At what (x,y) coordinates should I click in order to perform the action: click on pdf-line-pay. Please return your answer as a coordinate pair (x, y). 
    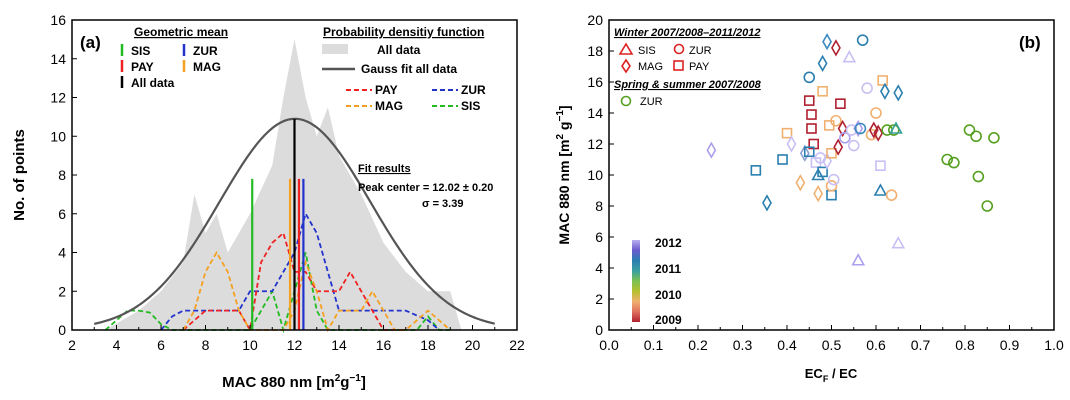
    Looking at the image, I should click on (294, 282).